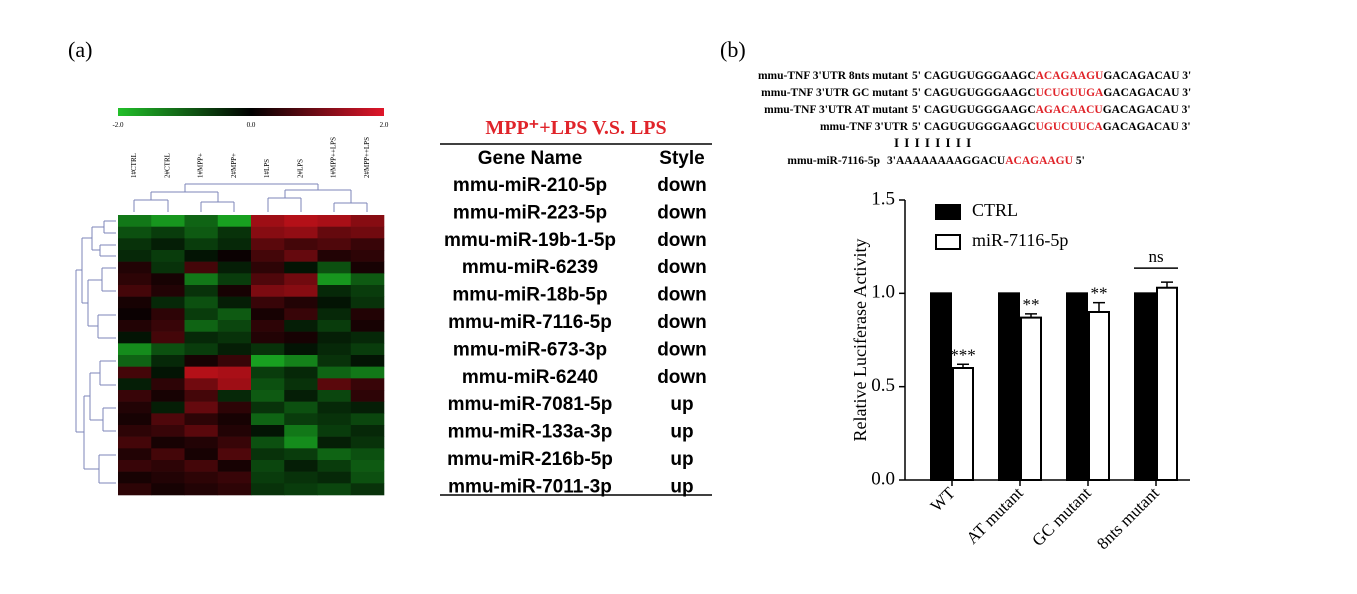  Describe the element at coordinates (995, 210) in the screenshot. I see `legend-label: CTRL` at that location.